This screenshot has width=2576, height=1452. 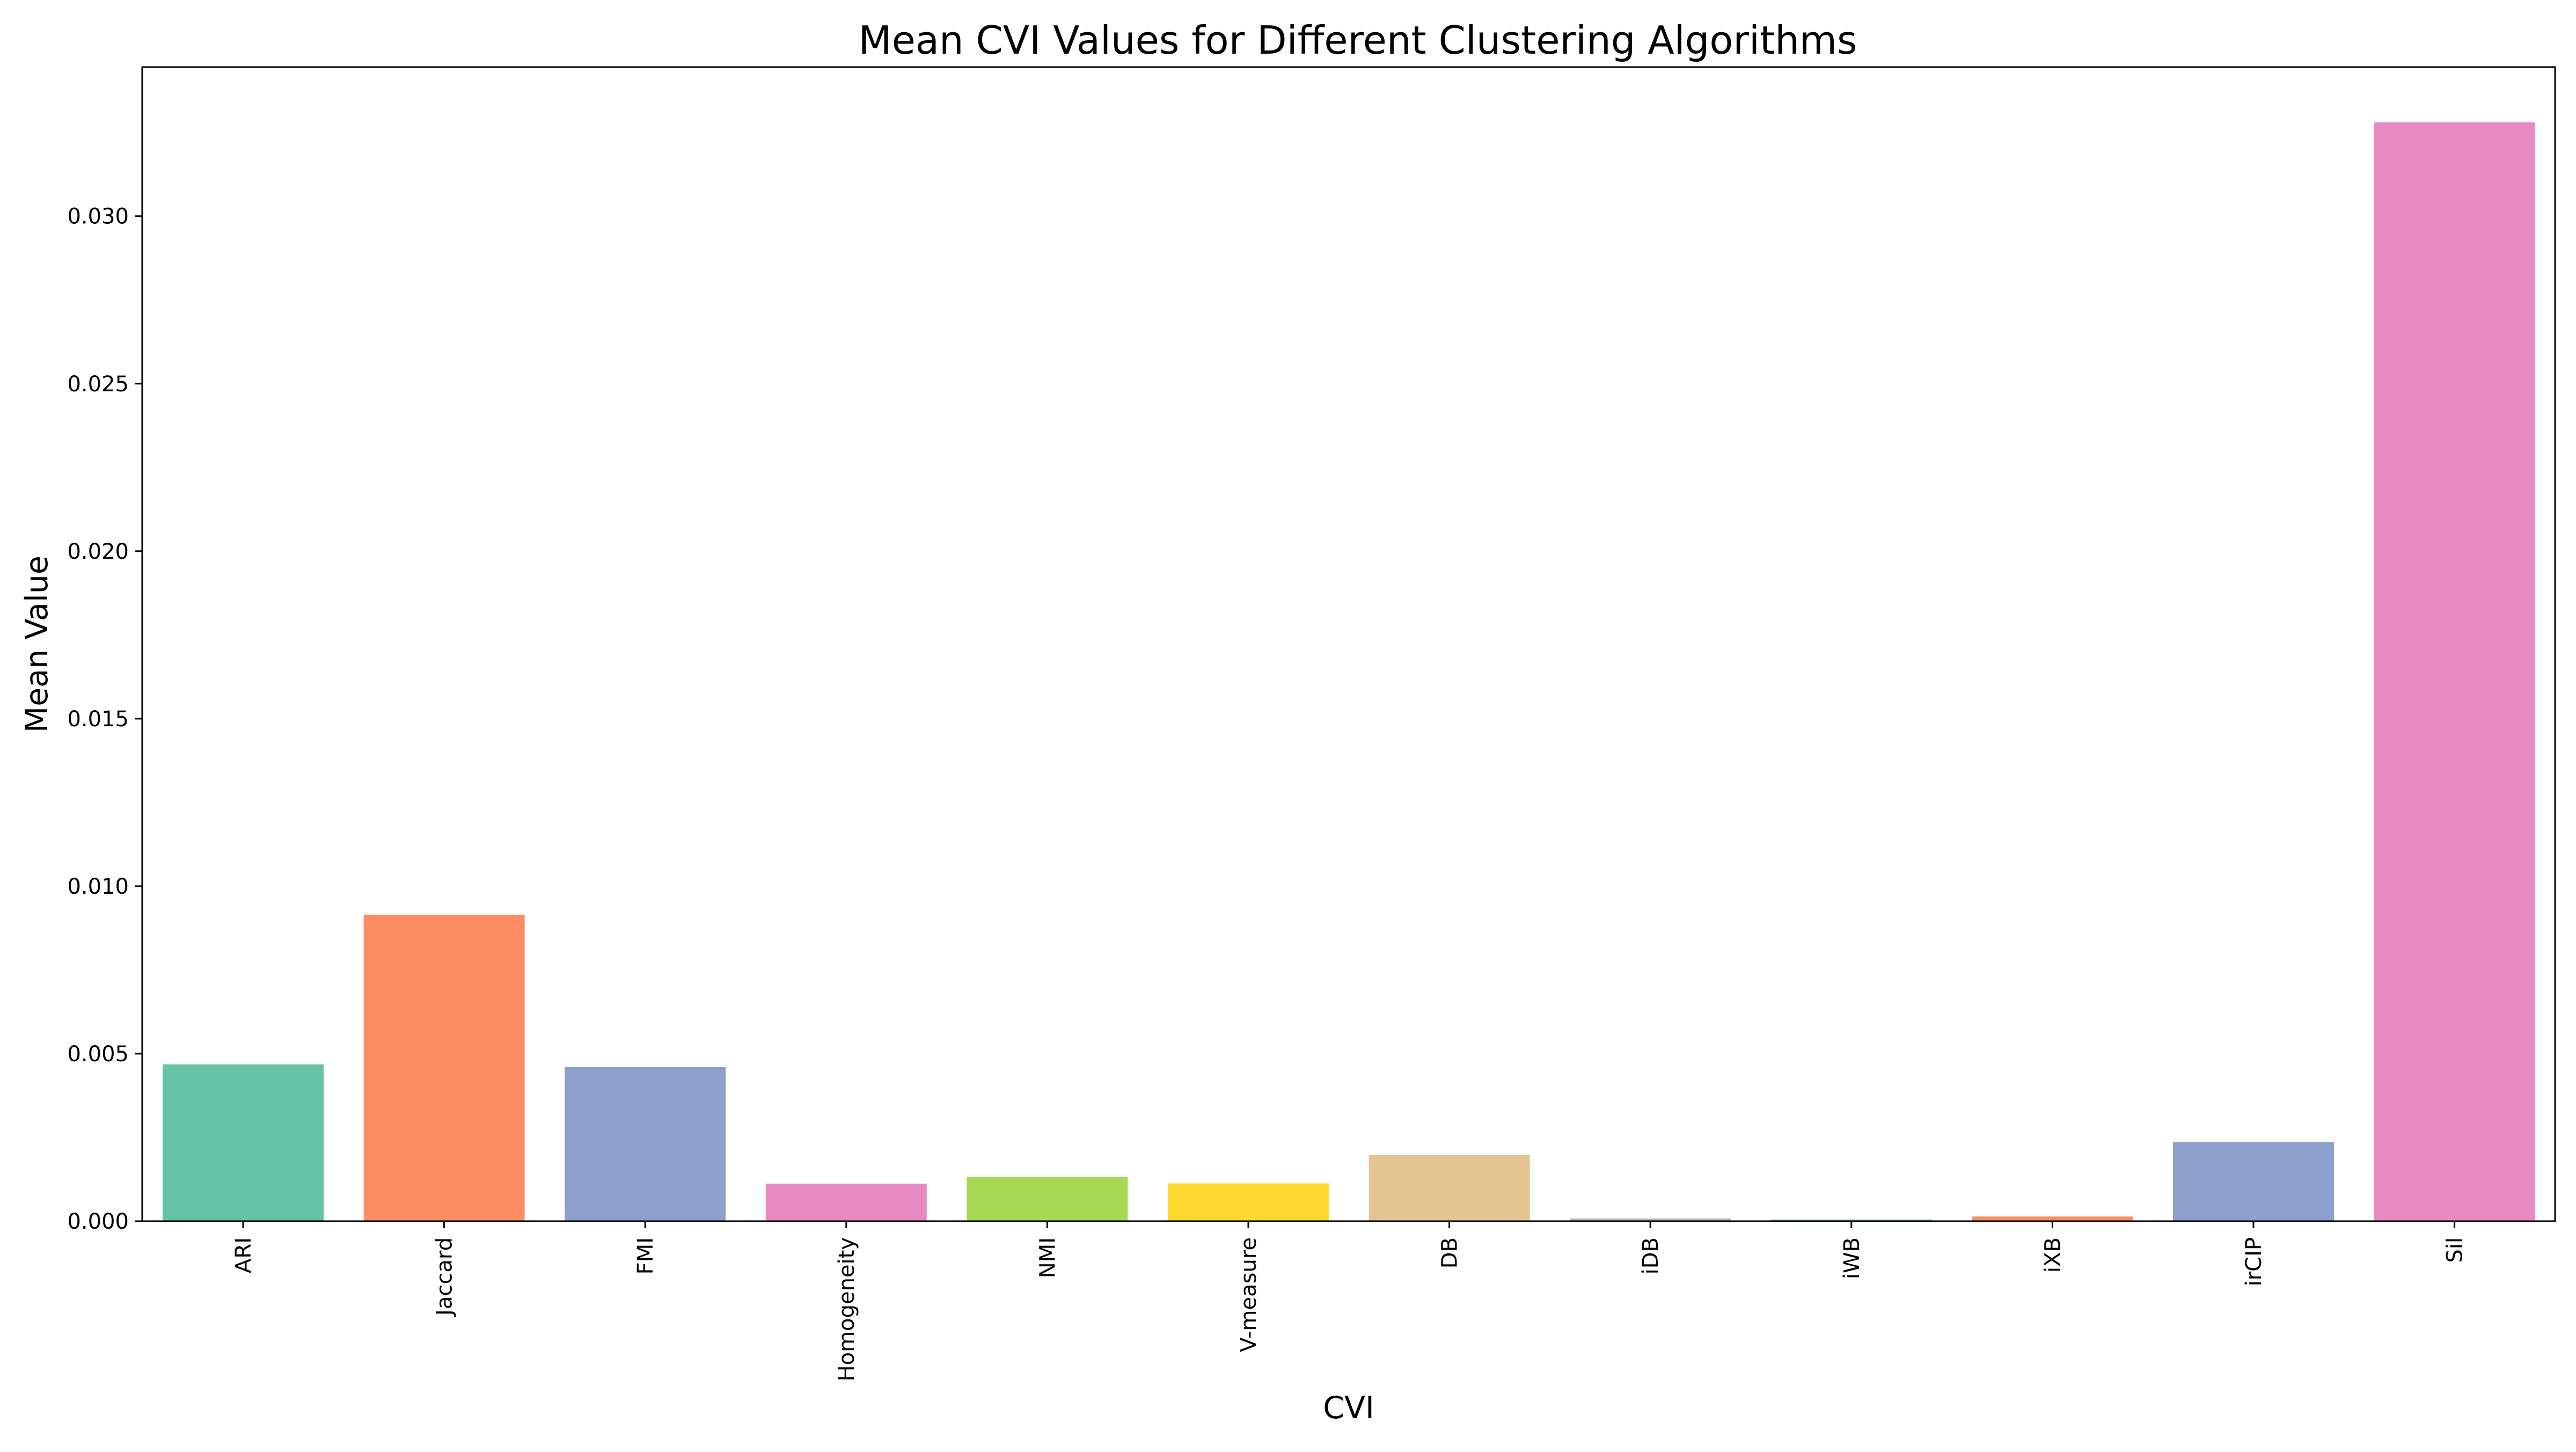 I want to click on bar-v-measure, so click(x=1248, y=1202).